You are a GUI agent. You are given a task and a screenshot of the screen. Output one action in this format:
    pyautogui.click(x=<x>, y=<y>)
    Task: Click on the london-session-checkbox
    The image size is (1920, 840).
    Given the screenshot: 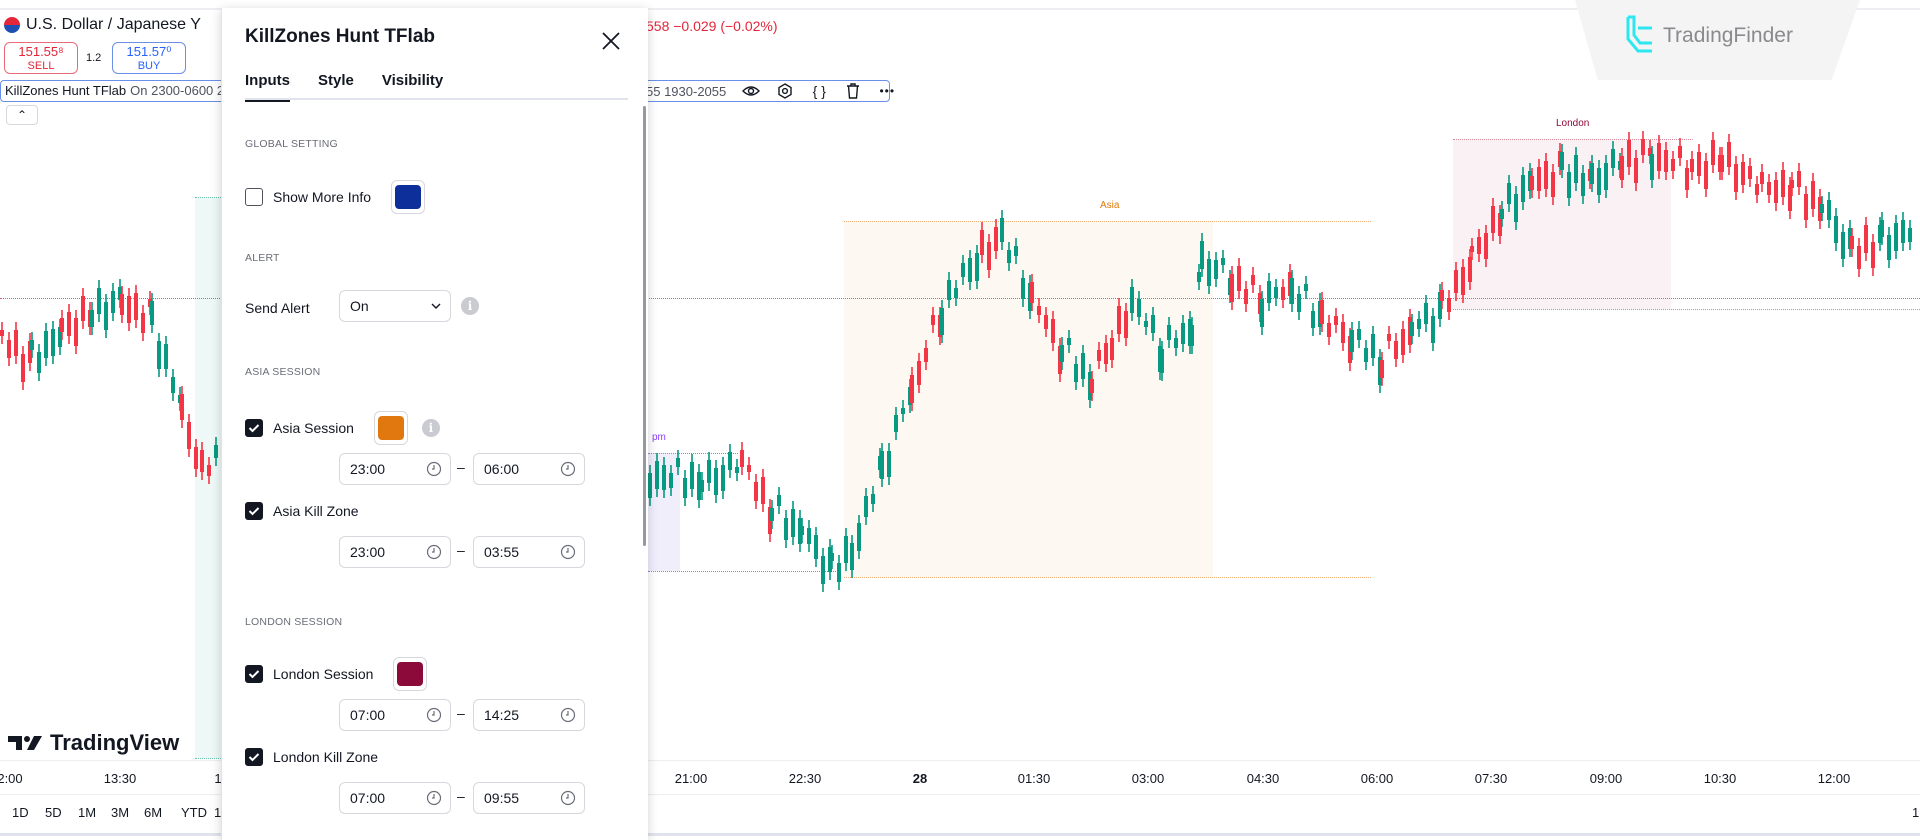 What is the action you would take?
    pyautogui.click(x=254, y=674)
    